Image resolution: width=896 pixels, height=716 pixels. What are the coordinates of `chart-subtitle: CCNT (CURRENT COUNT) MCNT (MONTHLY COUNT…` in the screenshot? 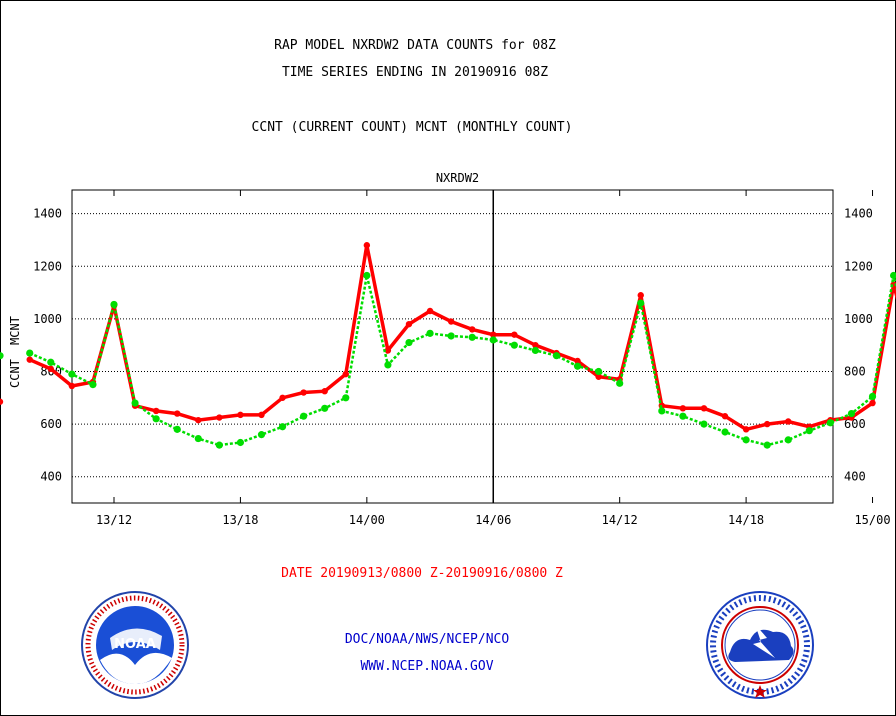 It's located at (412, 127).